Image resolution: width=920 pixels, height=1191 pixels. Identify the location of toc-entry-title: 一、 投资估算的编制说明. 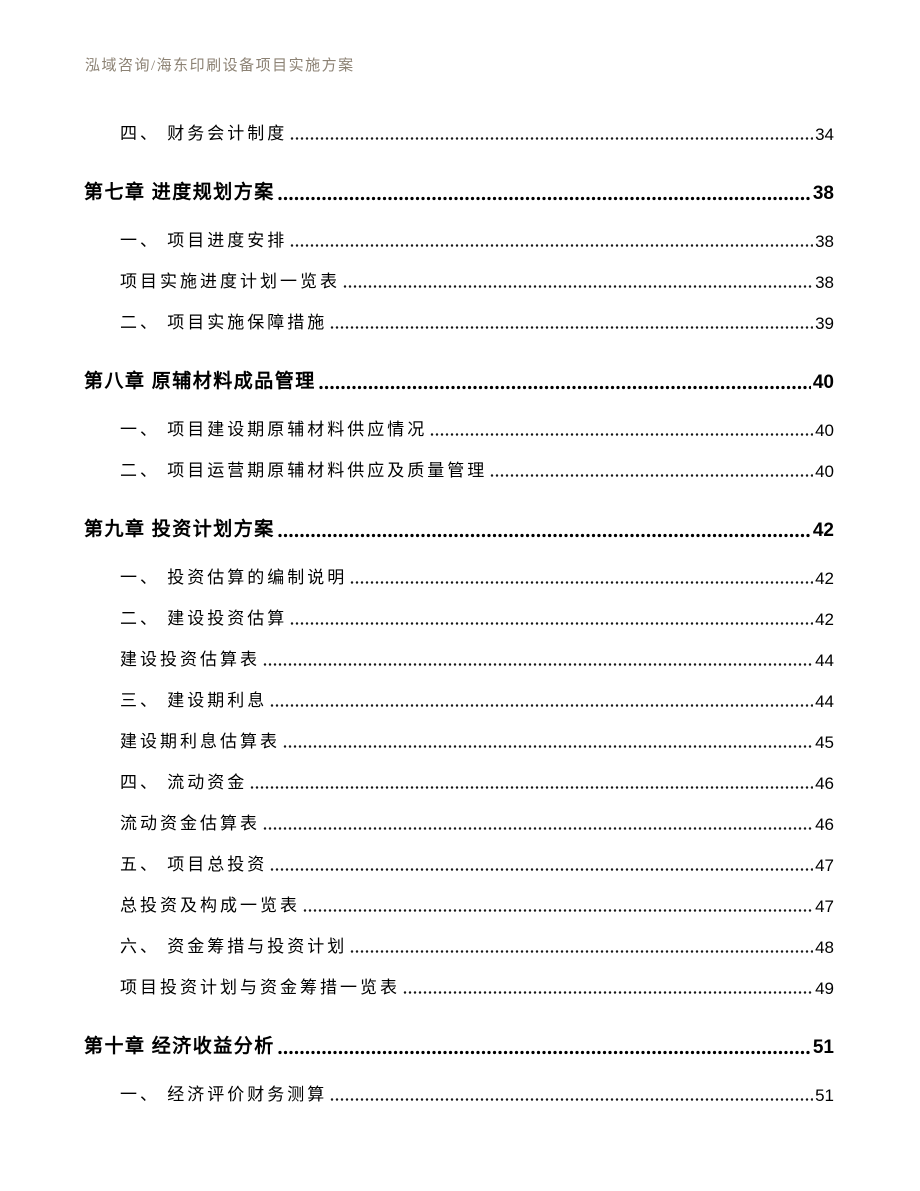
(234, 578).